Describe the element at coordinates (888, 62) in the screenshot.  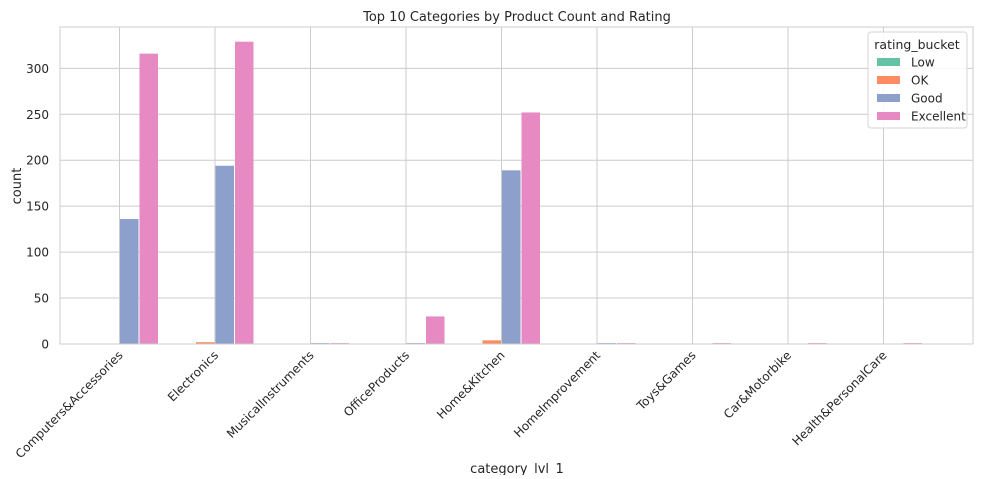
I see `legend-swatch-low` at that location.